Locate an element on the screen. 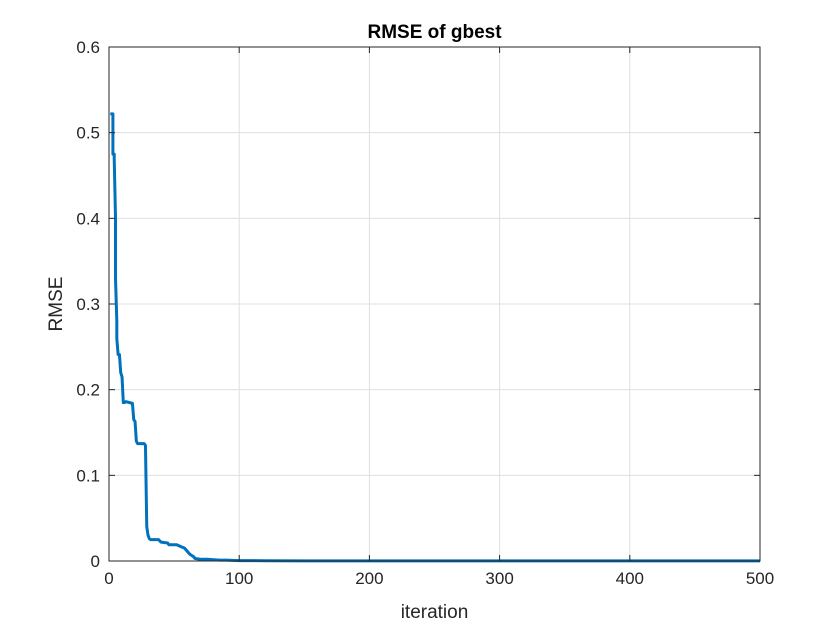 Image resolution: width=840 pixels, height=635 pixels. x-tick-label: 100 is located at coordinates (239, 578).